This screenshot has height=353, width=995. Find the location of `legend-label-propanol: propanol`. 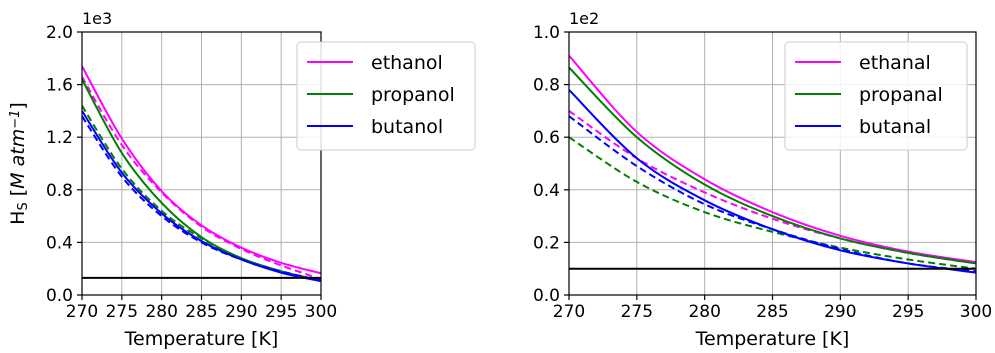

legend-label-propanol: propanol is located at coordinates (413, 95).